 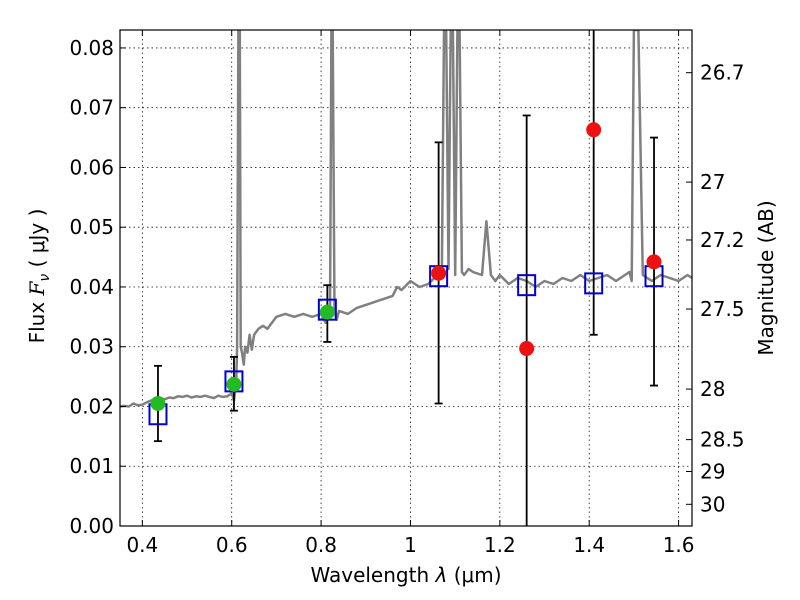 What do you see at coordinates (321, 545) in the screenshot?
I see `x-tick-label: 0.8` at bounding box center [321, 545].